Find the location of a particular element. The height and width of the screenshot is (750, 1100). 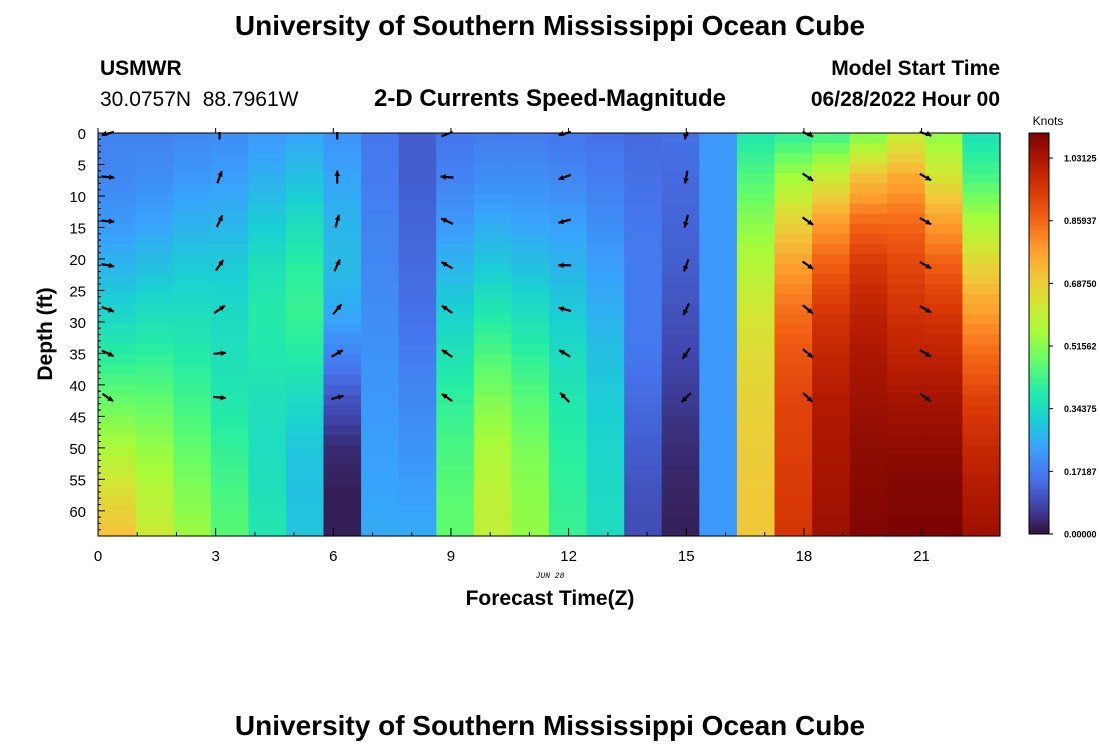

current-vector-arrow is located at coordinates (564, 353).